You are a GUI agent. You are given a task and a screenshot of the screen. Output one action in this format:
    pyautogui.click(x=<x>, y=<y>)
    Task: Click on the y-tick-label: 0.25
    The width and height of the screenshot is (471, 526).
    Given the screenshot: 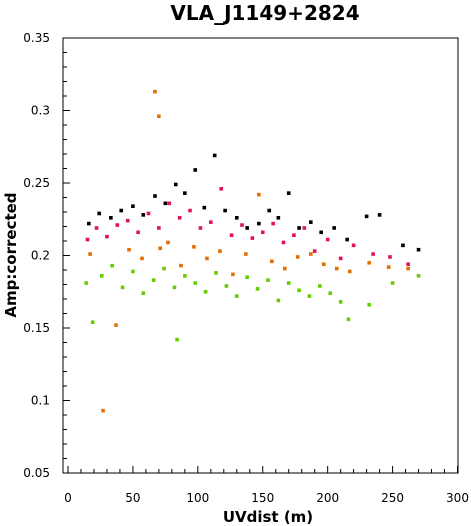 What is the action you would take?
    pyautogui.click(x=36, y=183)
    